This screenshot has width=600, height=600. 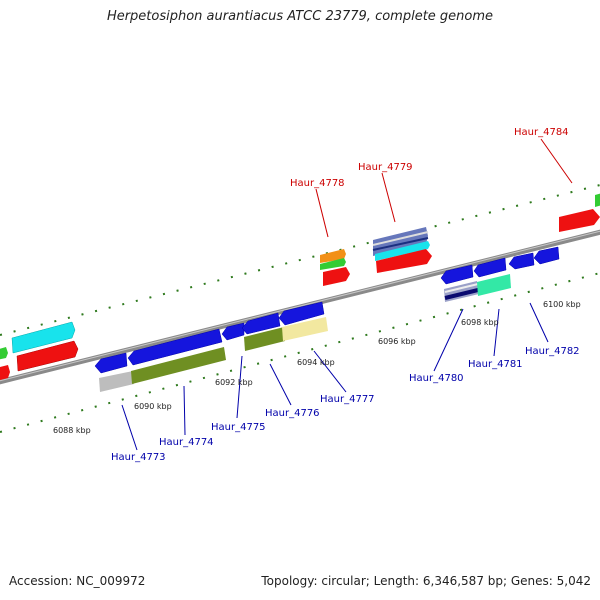 What do you see at coordinates (116, 381) in the screenshot?
I see `gene-haur4773-gray` at bounding box center [116, 381].